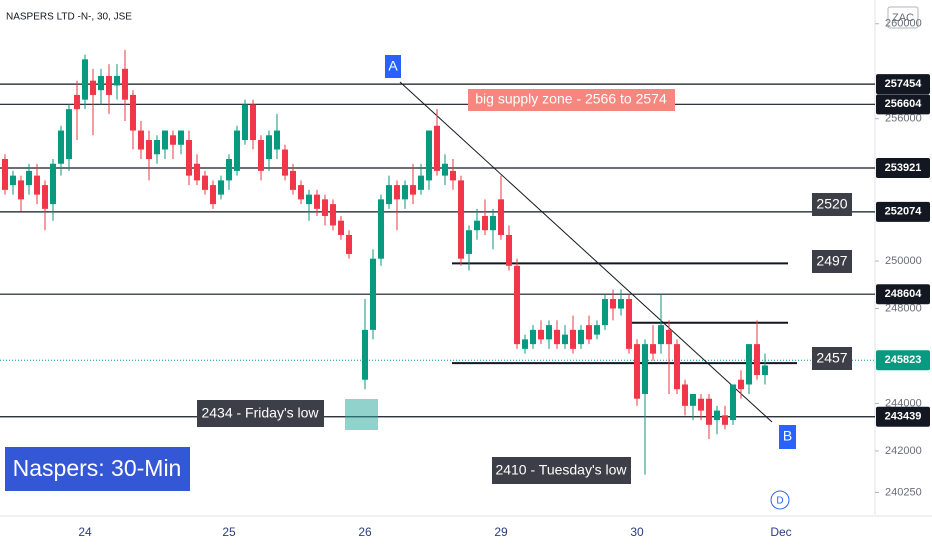 This screenshot has height=550, width=932. What do you see at coordinates (903, 492) in the screenshot?
I see `y-tick-label: 240250` at bounding box center [903, 492].